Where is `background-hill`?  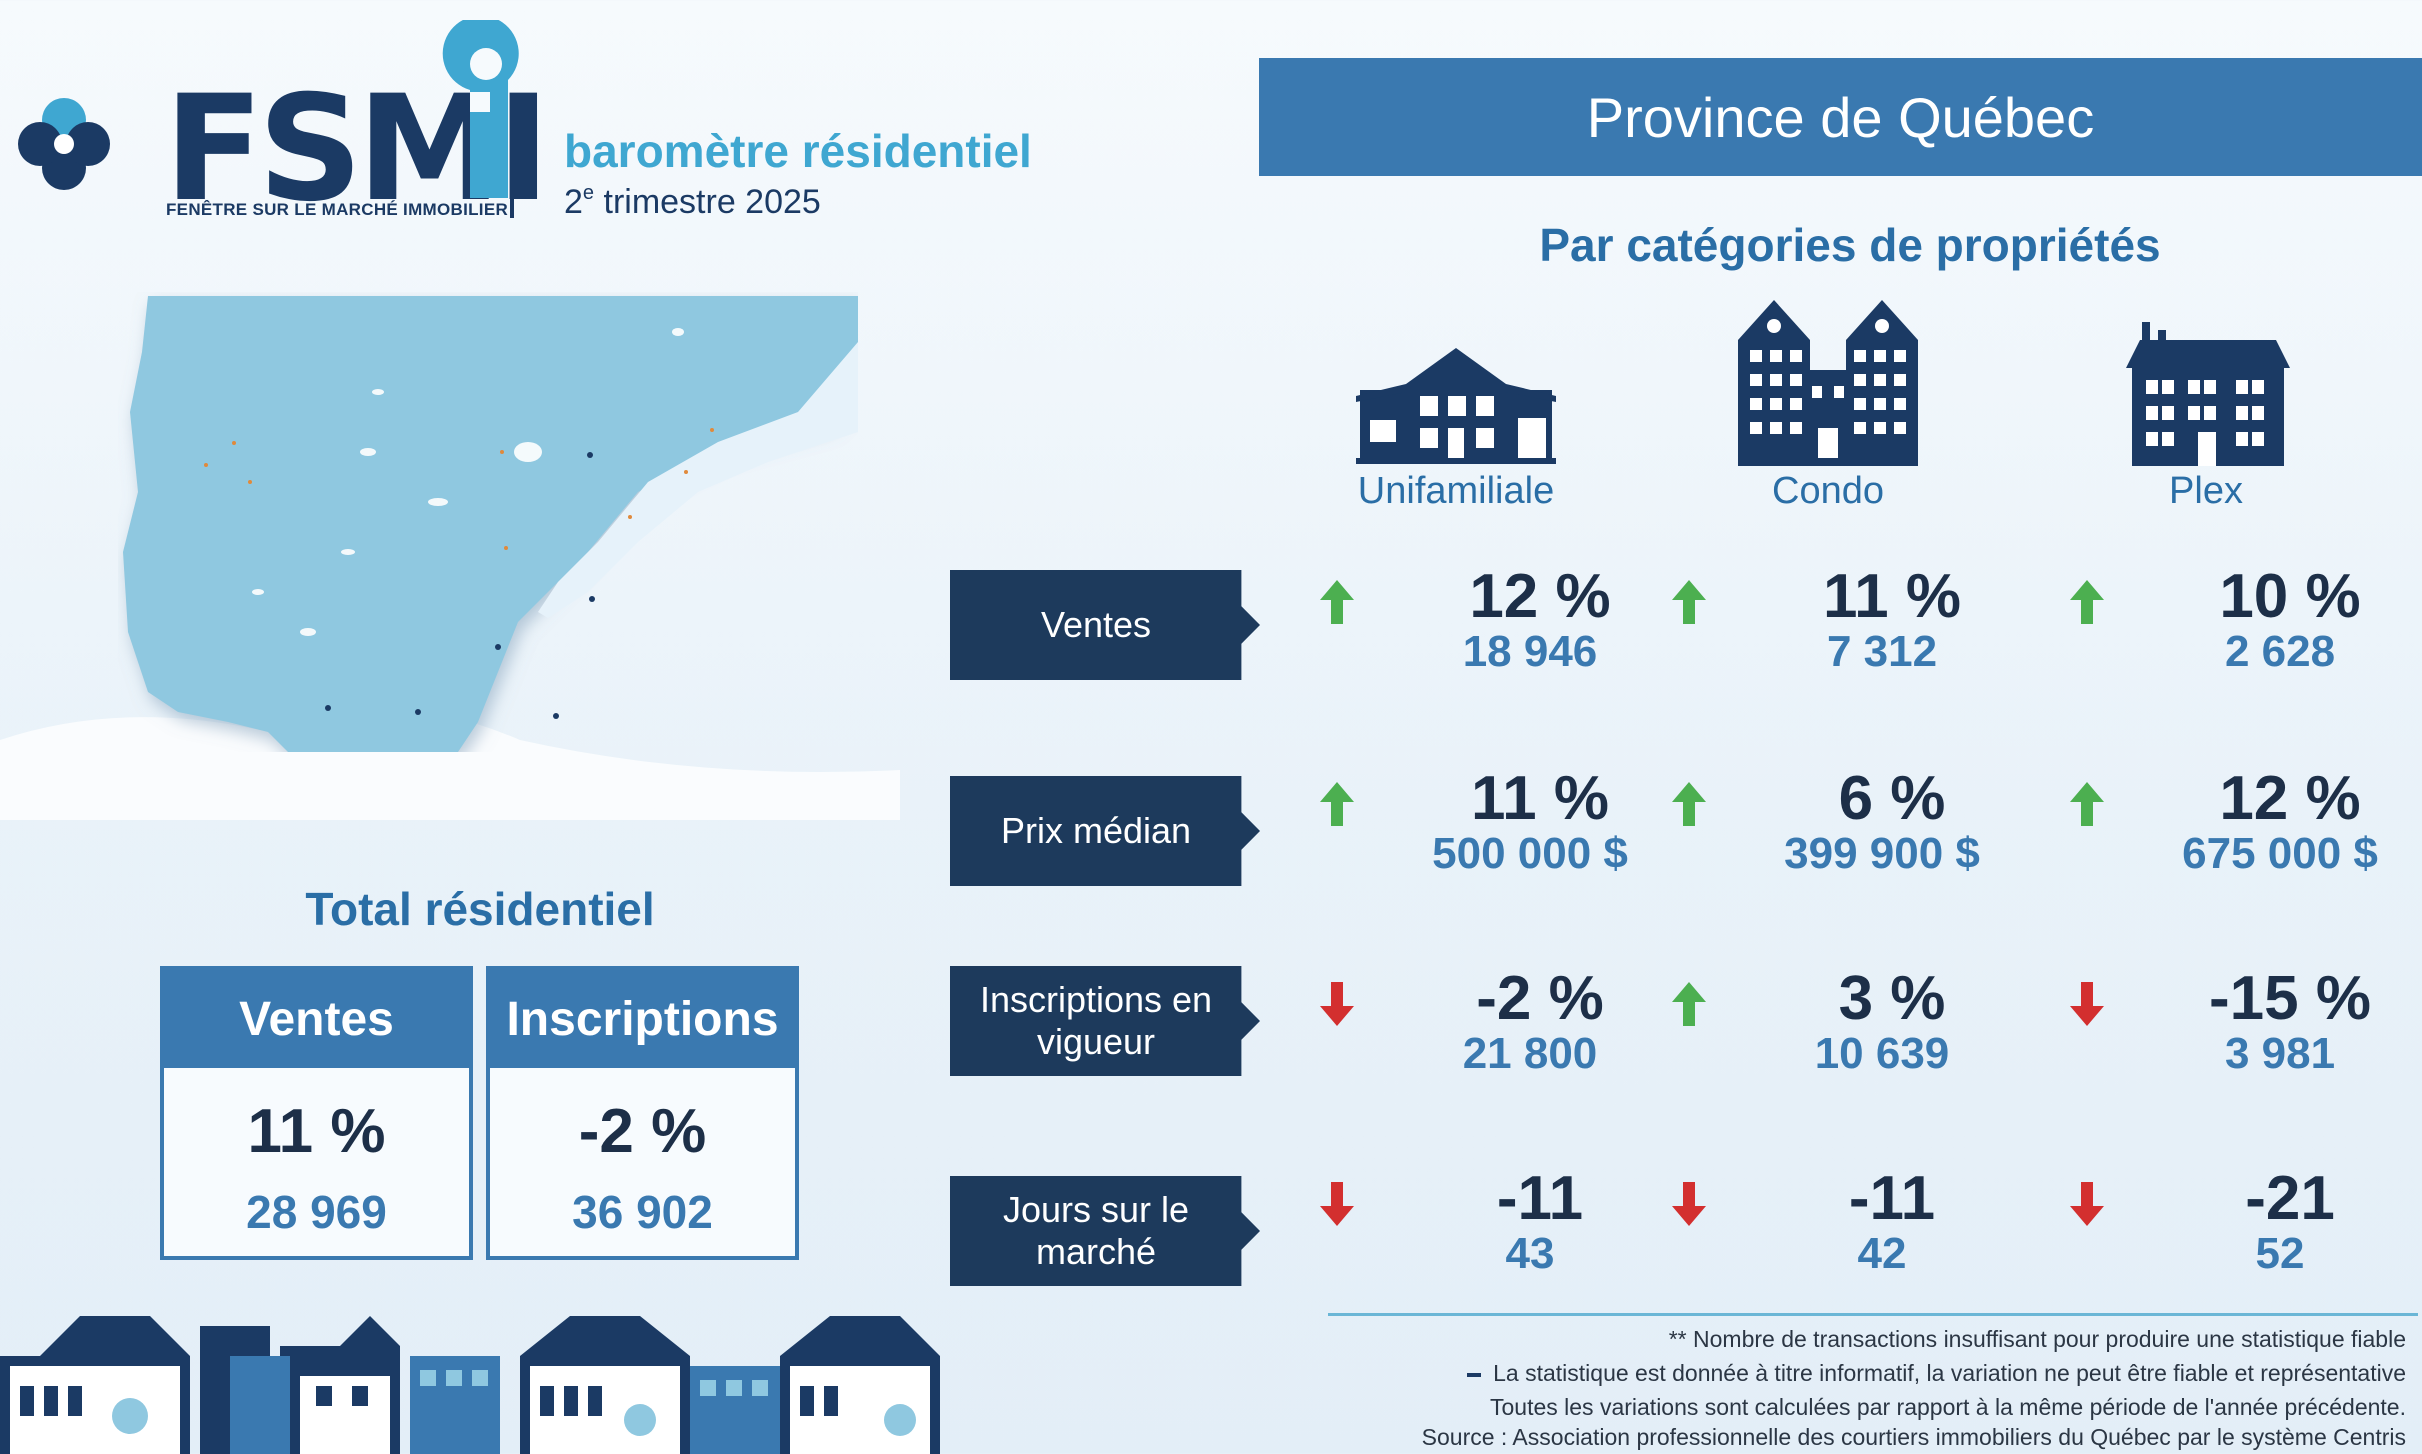
background-hill is located at coordinates (450, 763).